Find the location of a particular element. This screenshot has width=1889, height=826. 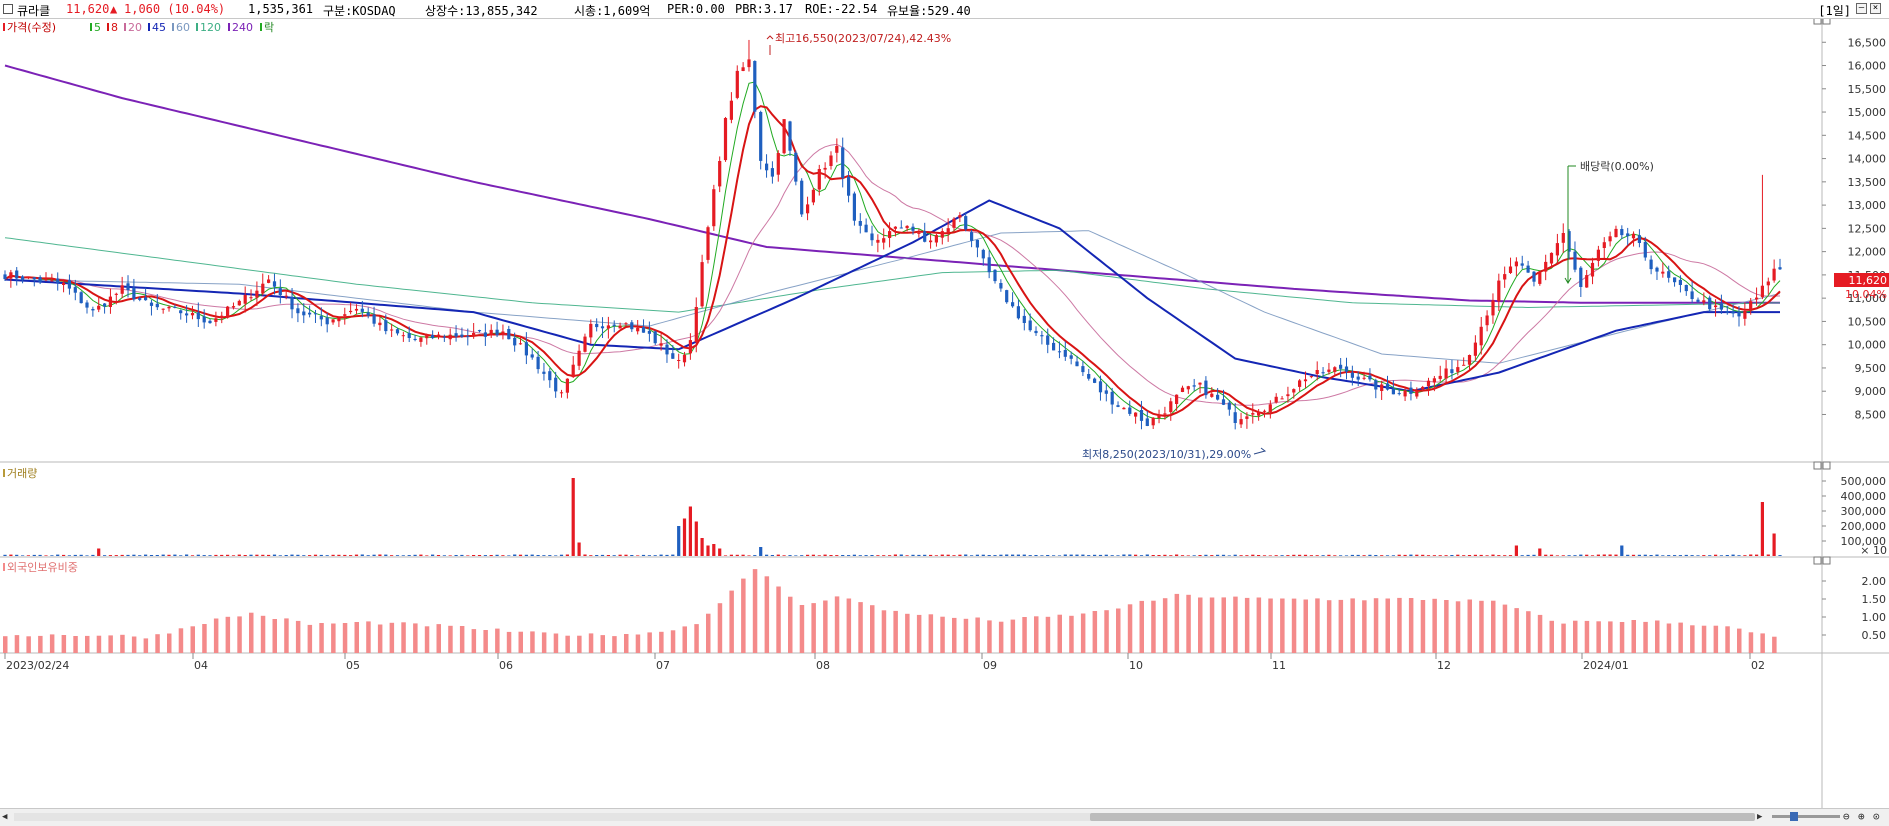

price-panel-min-button is located at coordinates (1817, 22).